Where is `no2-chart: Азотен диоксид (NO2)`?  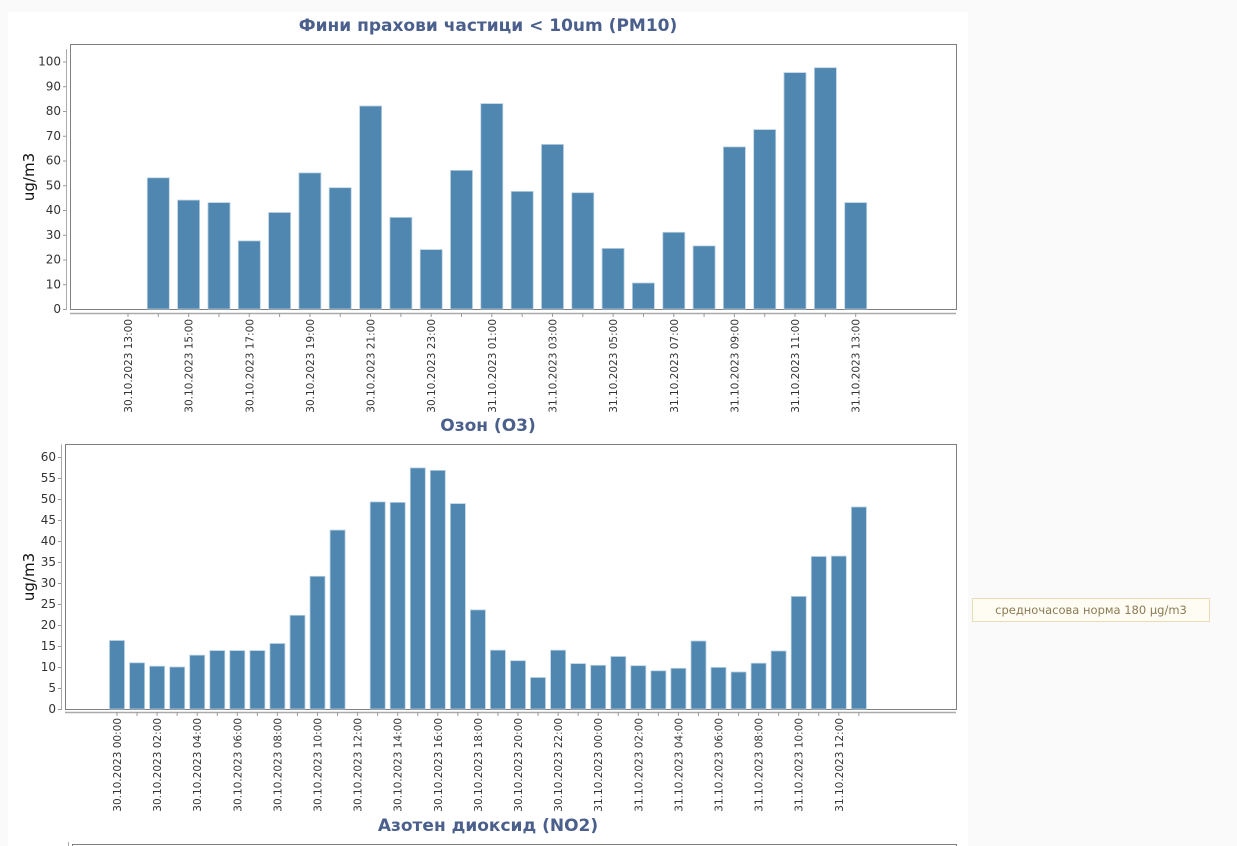 no2-chart: Азотен диоксид (NO2) is located at coordinates (512, 831).